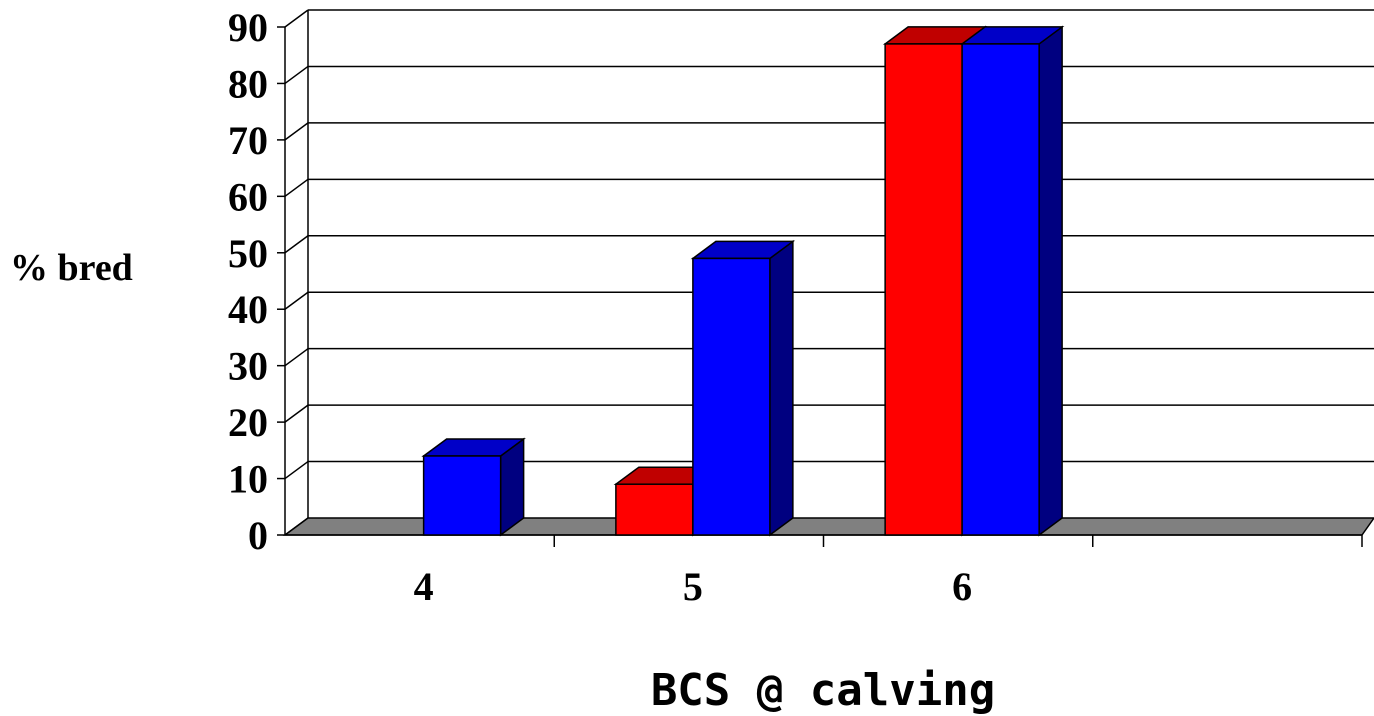  What do you see at coordinates (823, 690) in the screenshot?
I see `x-axis-label: BCS @ calving` at bounding box center [823, 690].